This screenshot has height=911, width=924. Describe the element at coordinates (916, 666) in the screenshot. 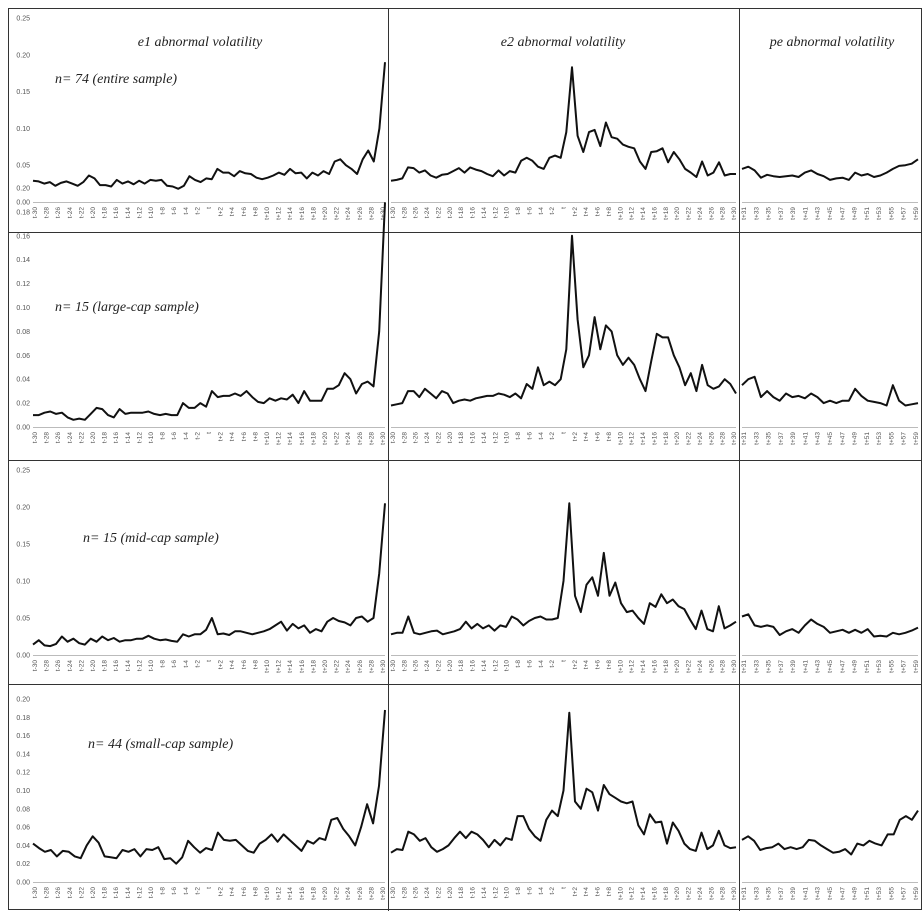

I see `x-tick-label: t+59` at that location.